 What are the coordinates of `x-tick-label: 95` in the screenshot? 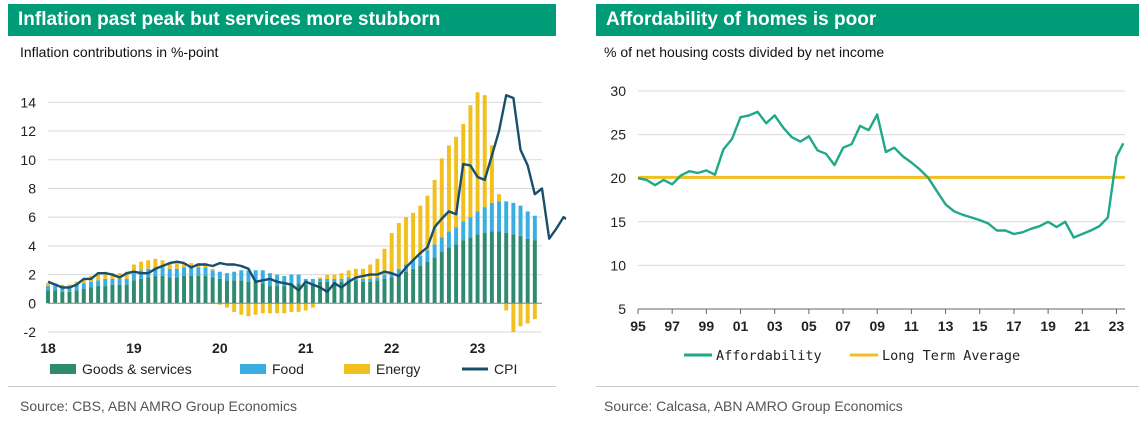 It's located at (638, 326).